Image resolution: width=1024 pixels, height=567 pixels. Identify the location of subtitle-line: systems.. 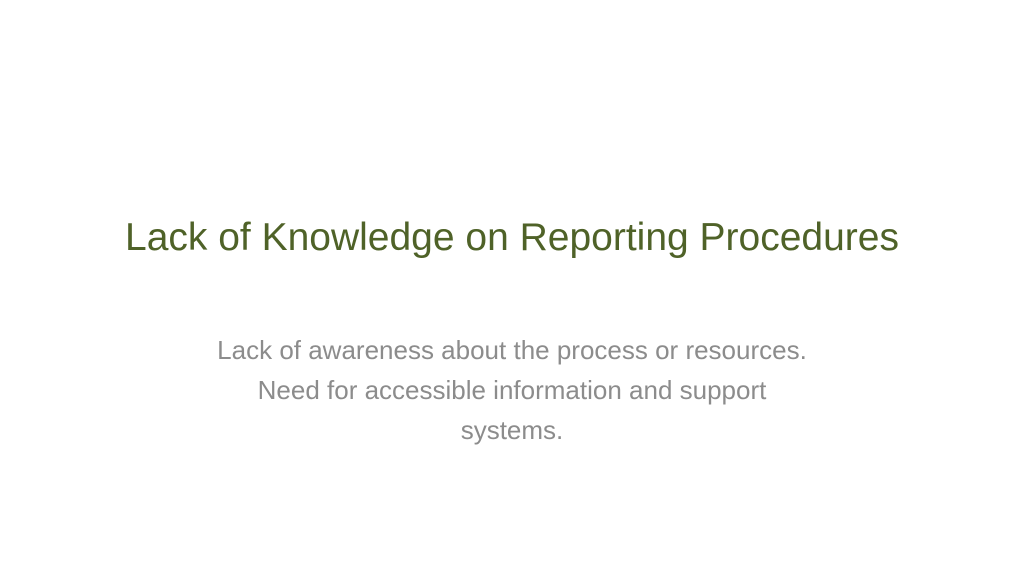
(512, 430).